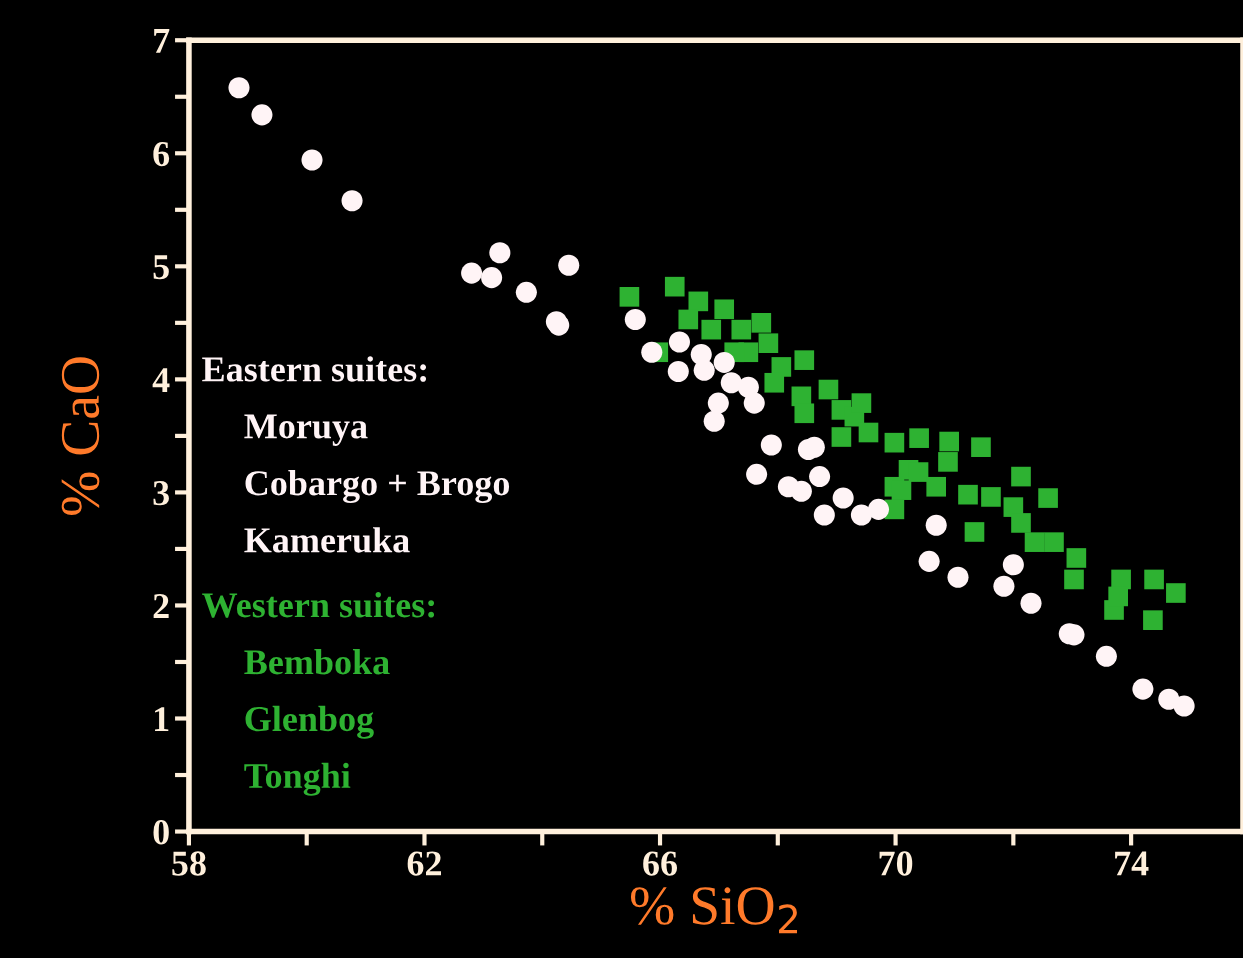  What do you see at coordinates (356, 454) in the screenshot?
I see `series-label: Eastern suites: Moruya Cobargo + Brogo Kameruka` at bounding box center [356, 454].